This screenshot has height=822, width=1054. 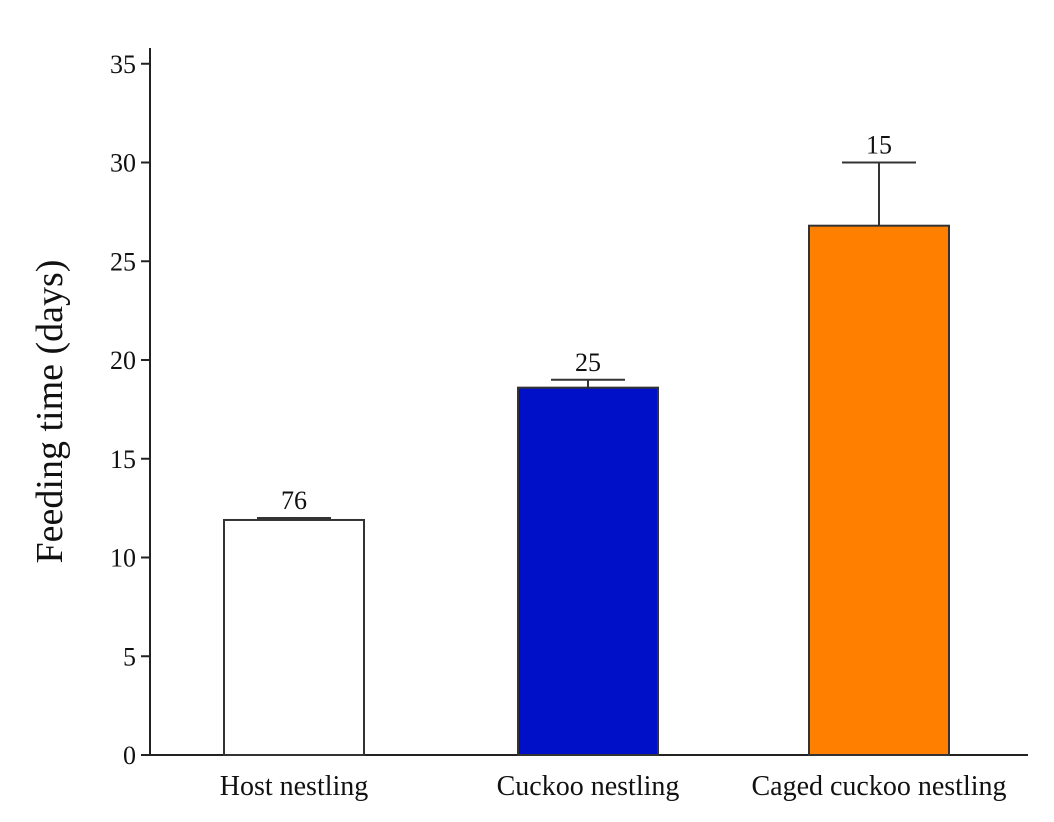 I want to click on sample-size-label-1: 25, so click(x=588, y=362).